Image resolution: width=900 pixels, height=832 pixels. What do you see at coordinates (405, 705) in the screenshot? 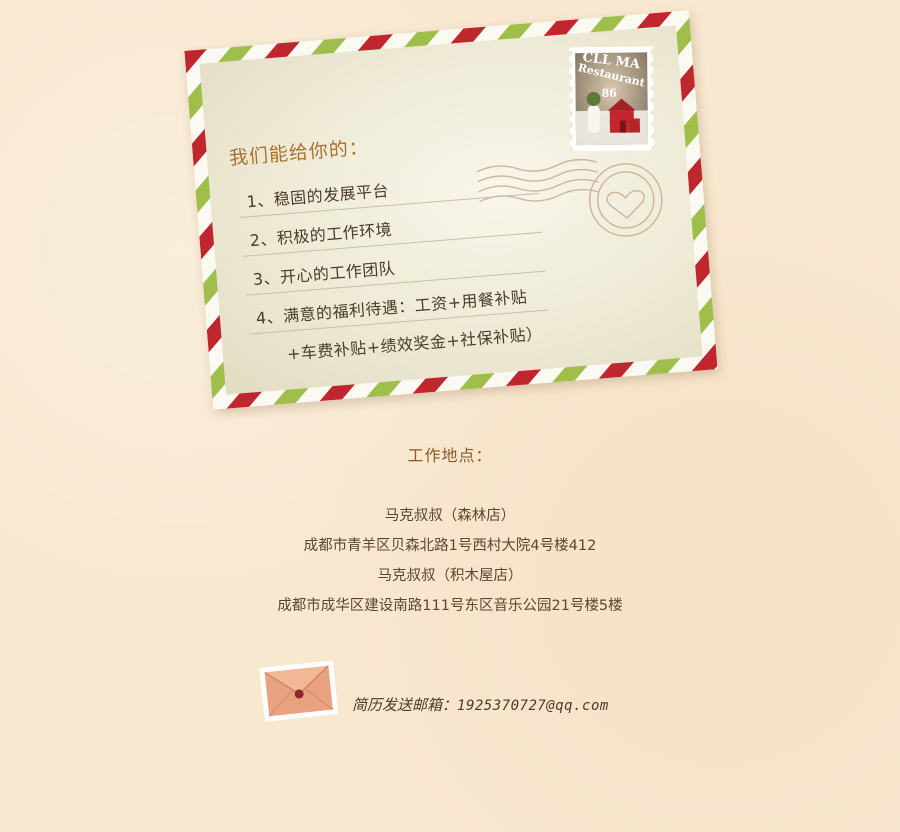
I see `contact-label: 简历发送邮箱：` at bounding box center [405, 705].